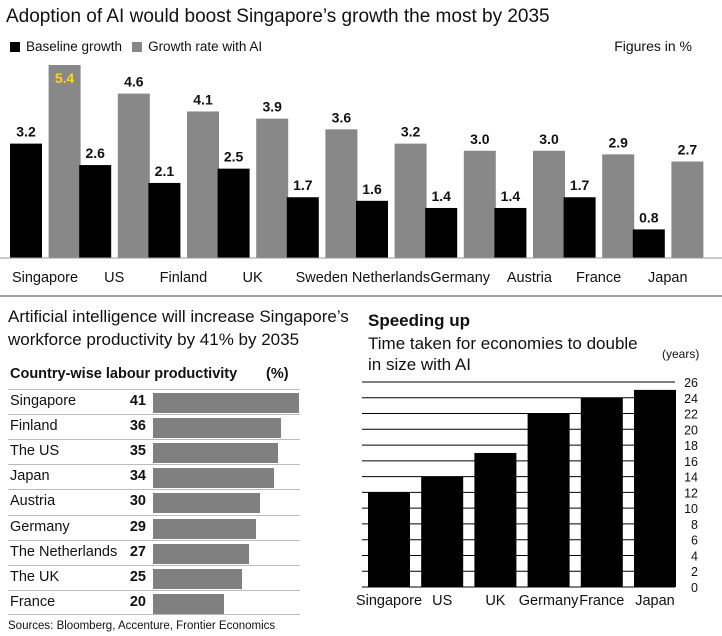 The height and width of the screenshot is (636, 722). I want to click on y-tick-22: 22, so click(691, 415).